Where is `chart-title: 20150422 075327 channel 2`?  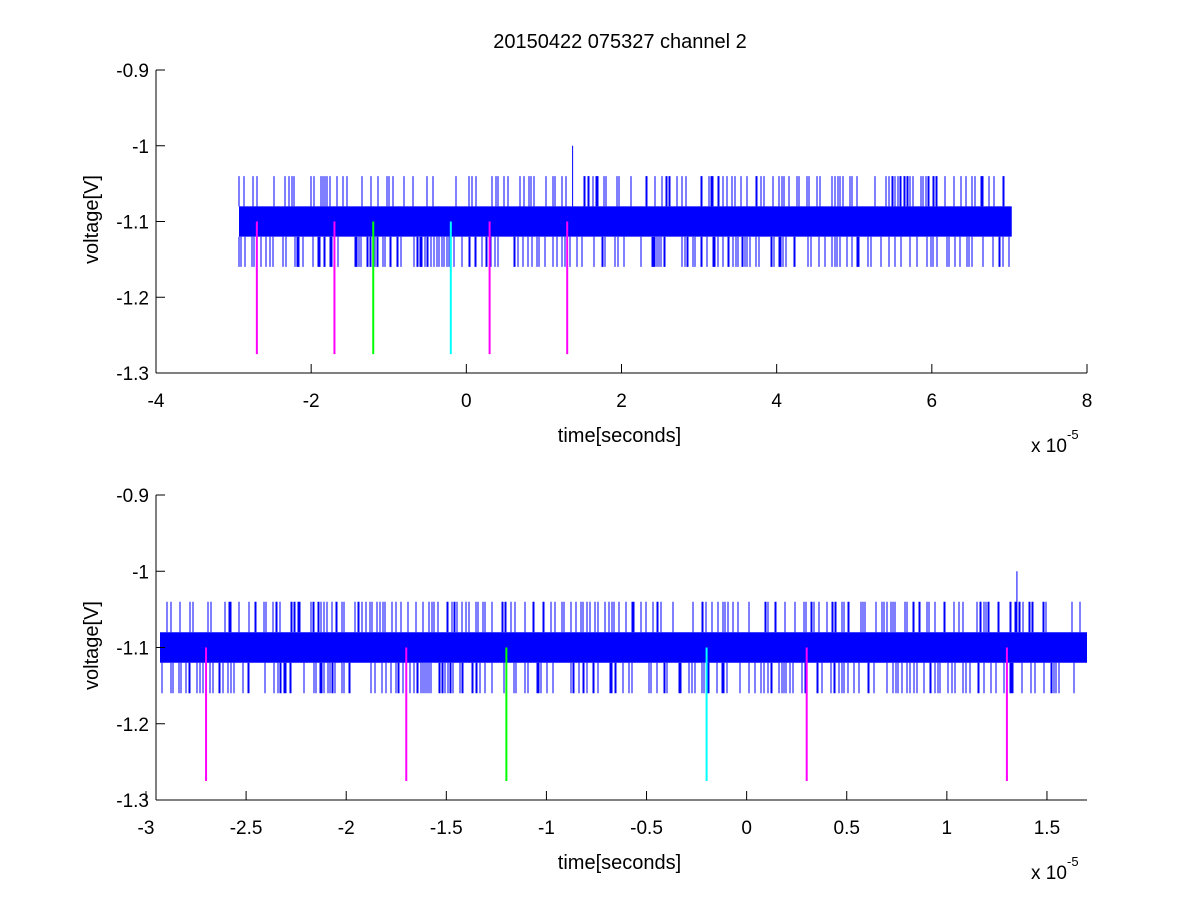
chart-title: 20150422 075327 channel 2 is located at coordinates (620, 42).